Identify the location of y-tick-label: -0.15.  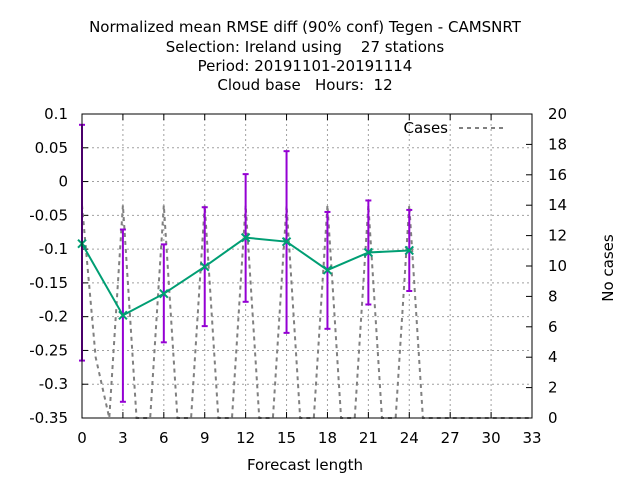
(48, 283).